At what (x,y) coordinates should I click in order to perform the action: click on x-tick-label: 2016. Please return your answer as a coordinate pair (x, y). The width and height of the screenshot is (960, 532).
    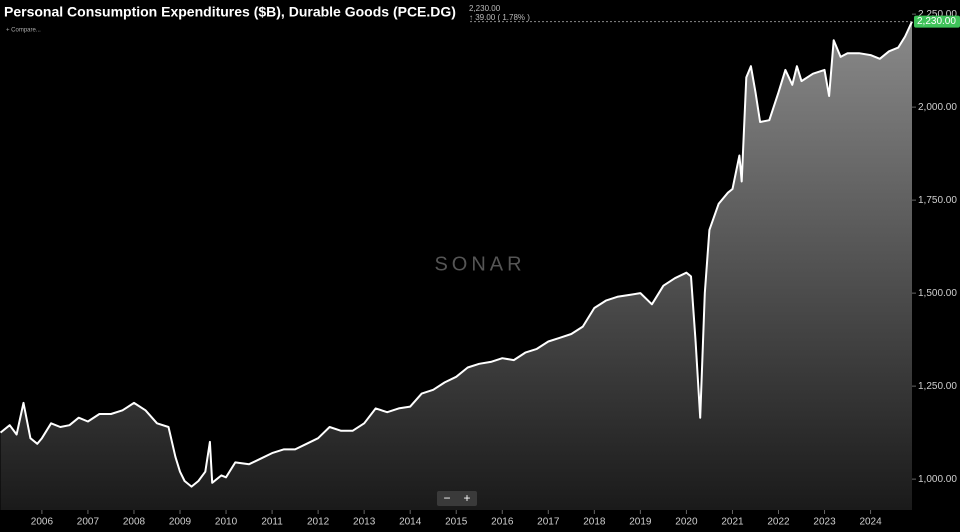
    Looking at the image, I should click on (502, 522).